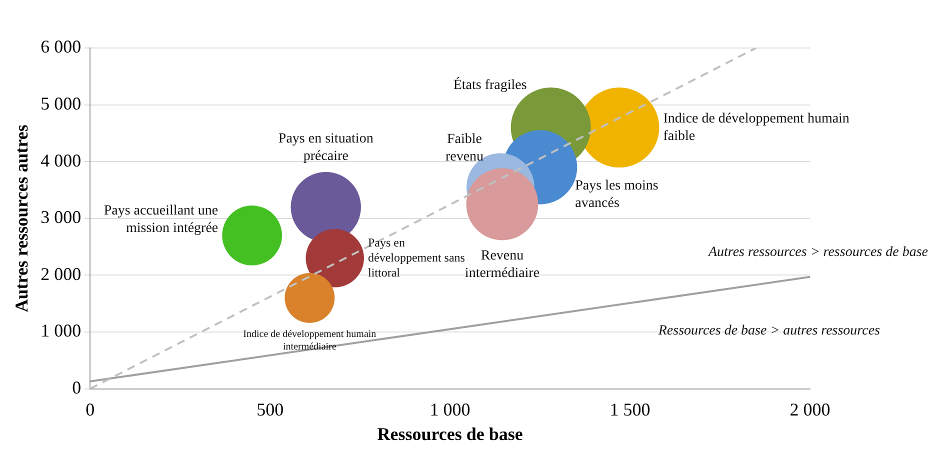 The image size is (943, 454). Describe the element at coordinates (810, 409) in the screenshot. I see `x-tick-label: 2 000` at that location.